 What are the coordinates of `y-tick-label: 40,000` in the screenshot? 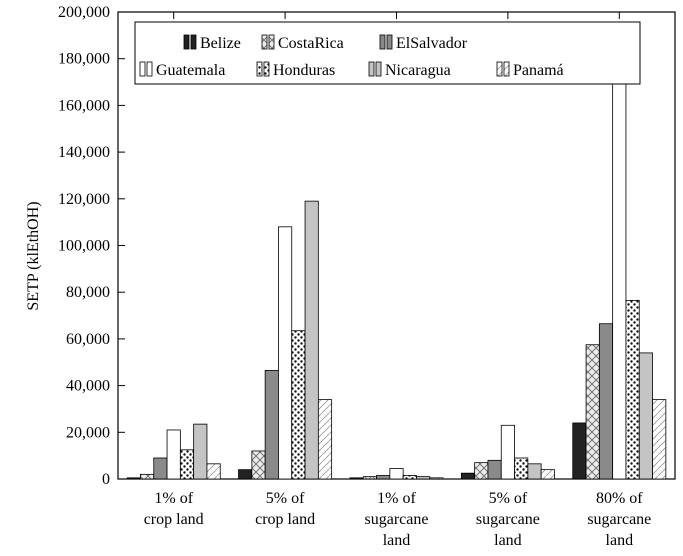 It's located at (88, 386).